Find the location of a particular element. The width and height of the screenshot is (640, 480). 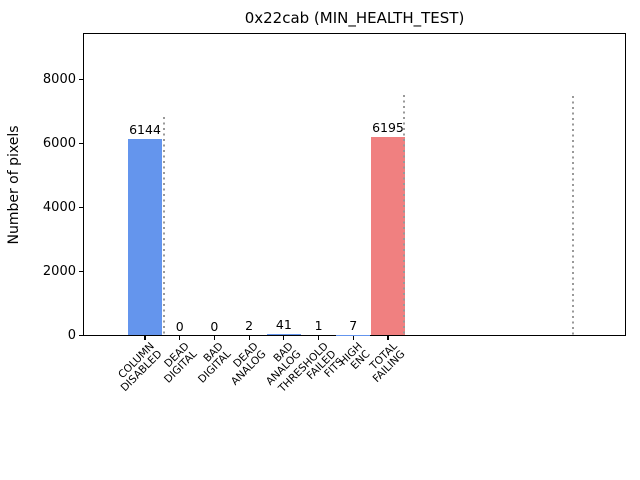

chart-title: 0x22cab (MIN_HEALTH_TEST) is located at coordinates (354, 18).